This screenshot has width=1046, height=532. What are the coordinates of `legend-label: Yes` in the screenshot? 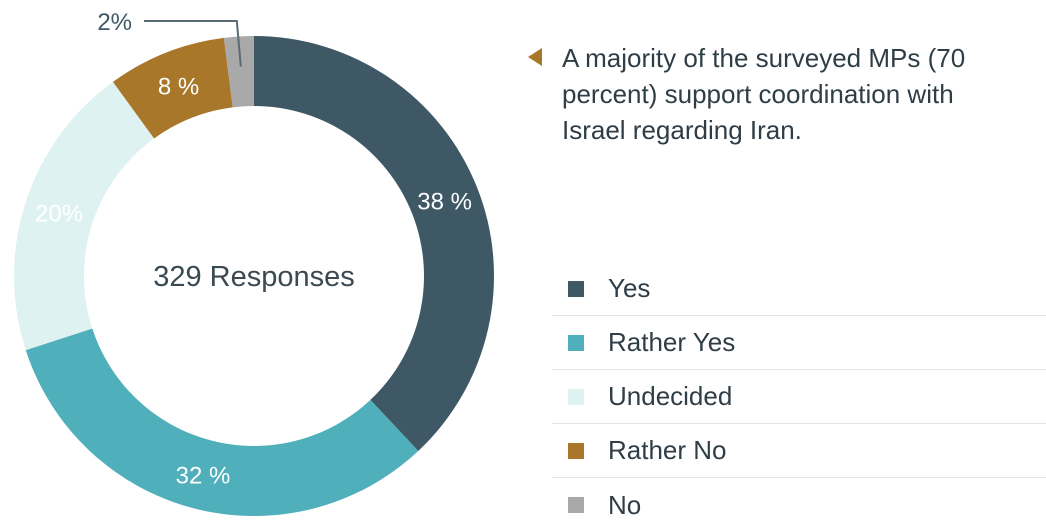 It's located at (629, 288).